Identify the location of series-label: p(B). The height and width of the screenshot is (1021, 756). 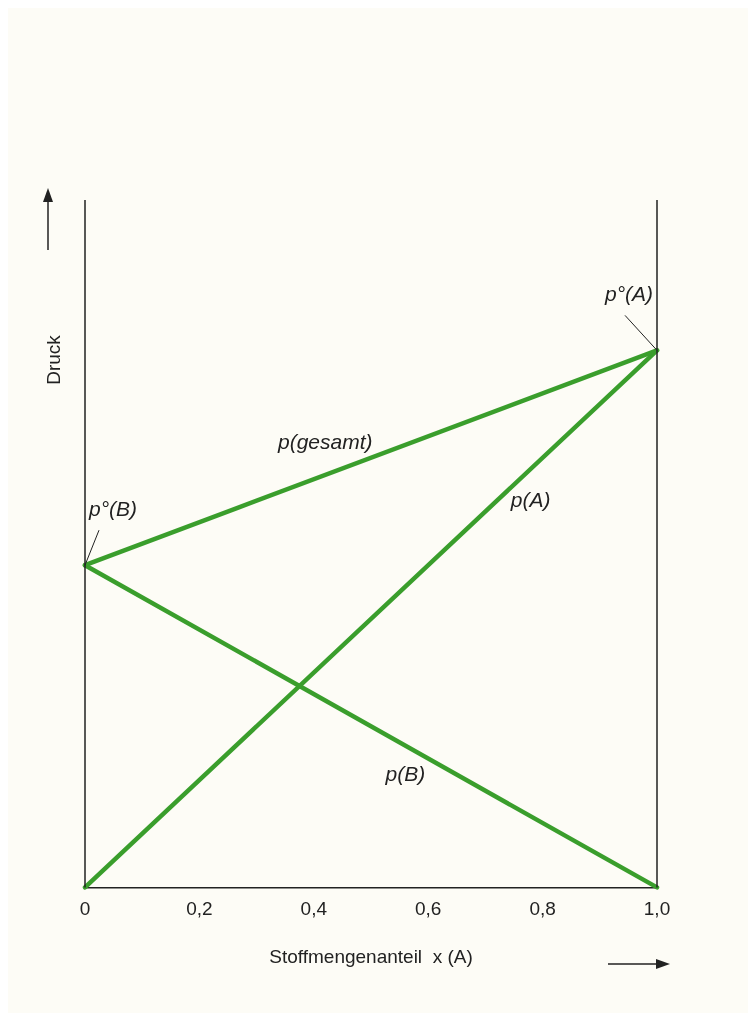
(405, 774).